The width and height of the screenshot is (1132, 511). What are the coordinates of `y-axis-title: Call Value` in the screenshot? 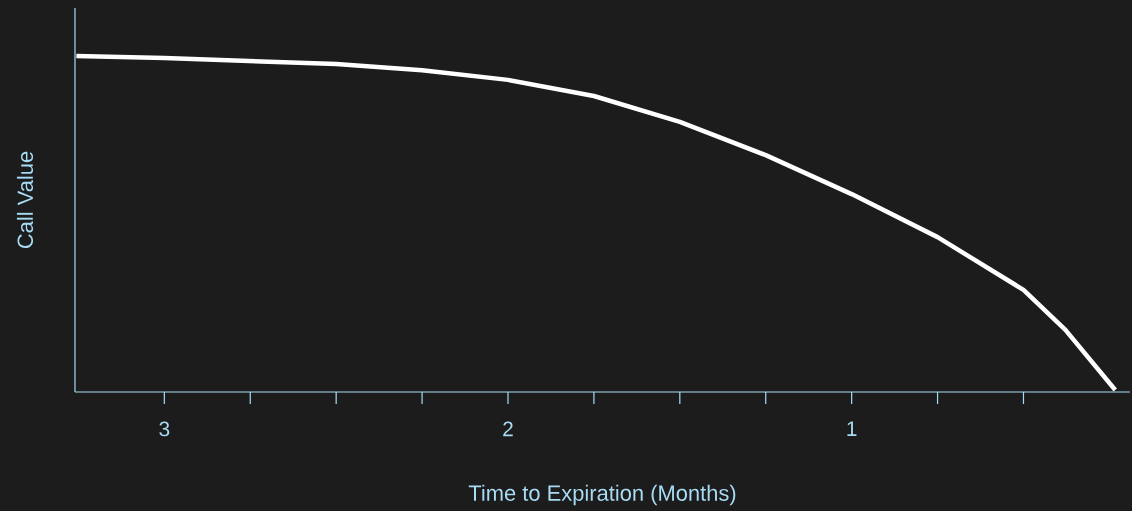 It's located at (25, 200).